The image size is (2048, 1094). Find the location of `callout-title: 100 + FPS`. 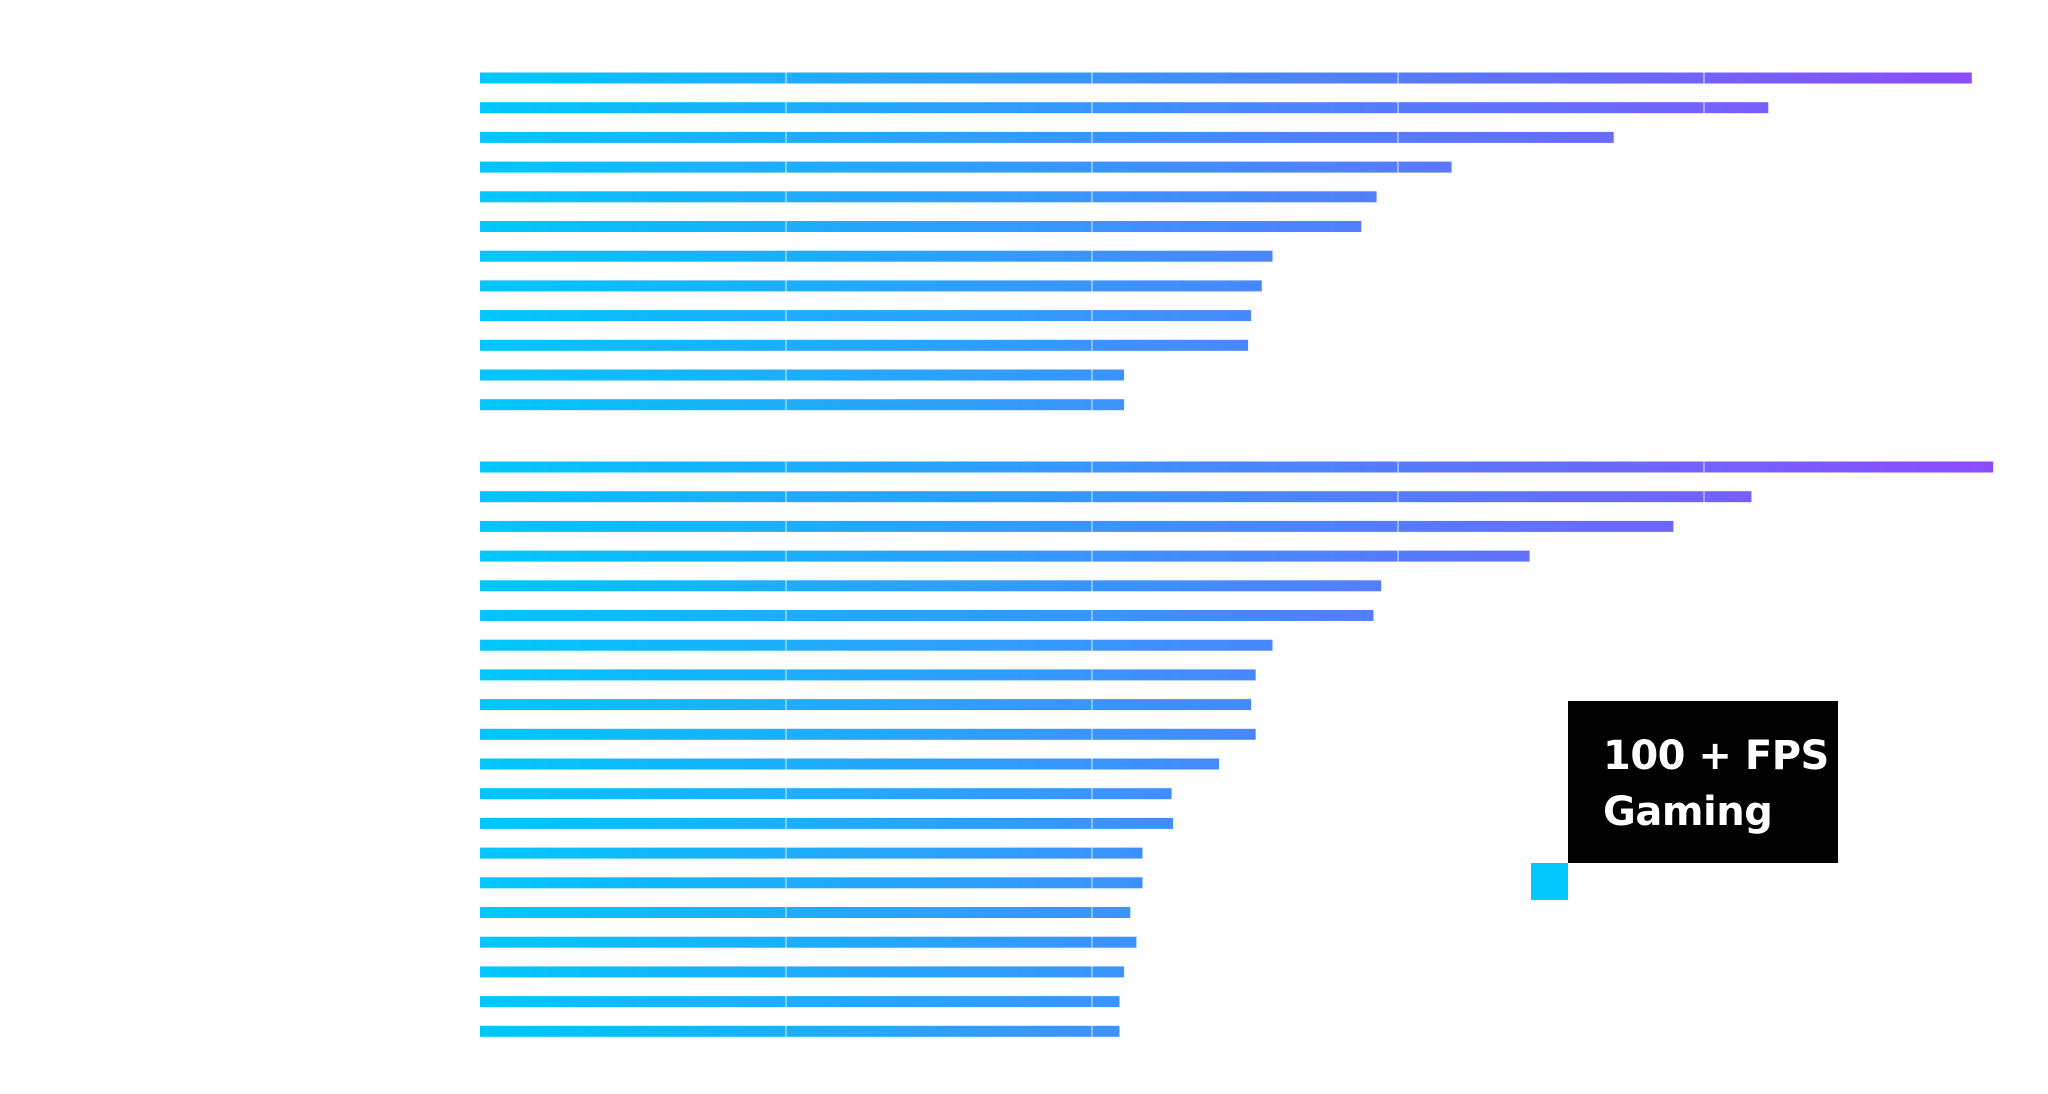

callout-title: 100 + FPS is located at coordinates (1716, 756).